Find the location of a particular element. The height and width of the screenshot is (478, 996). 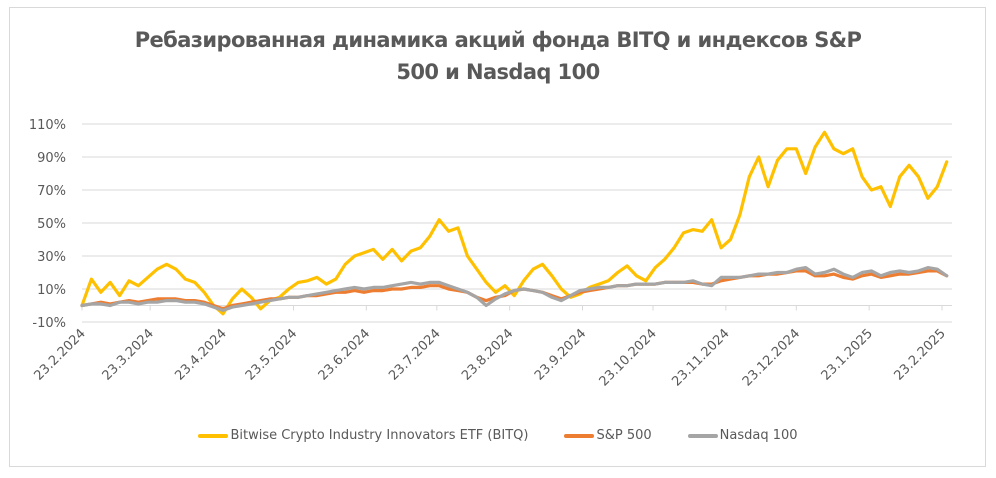

legend-label-nasdaq100: Nasdaq 100 is located at coordinates (758, 435).